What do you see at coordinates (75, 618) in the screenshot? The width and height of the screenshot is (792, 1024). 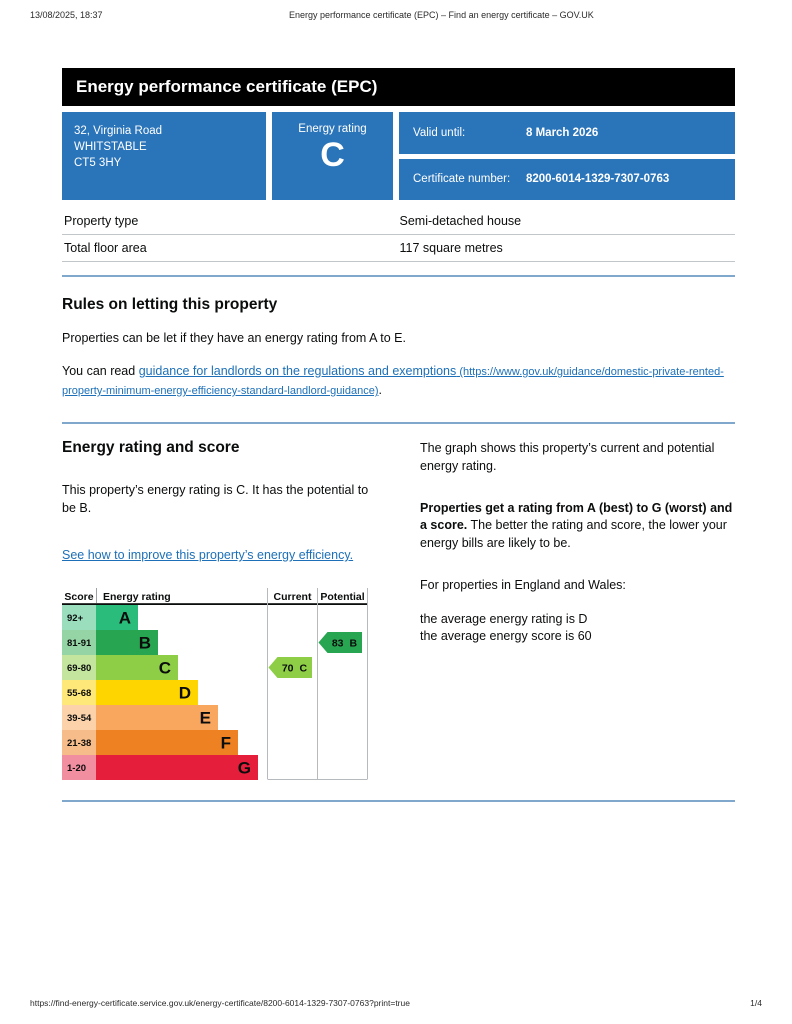 I see `score-range-label: 92+` at bounding box center [75, 618].